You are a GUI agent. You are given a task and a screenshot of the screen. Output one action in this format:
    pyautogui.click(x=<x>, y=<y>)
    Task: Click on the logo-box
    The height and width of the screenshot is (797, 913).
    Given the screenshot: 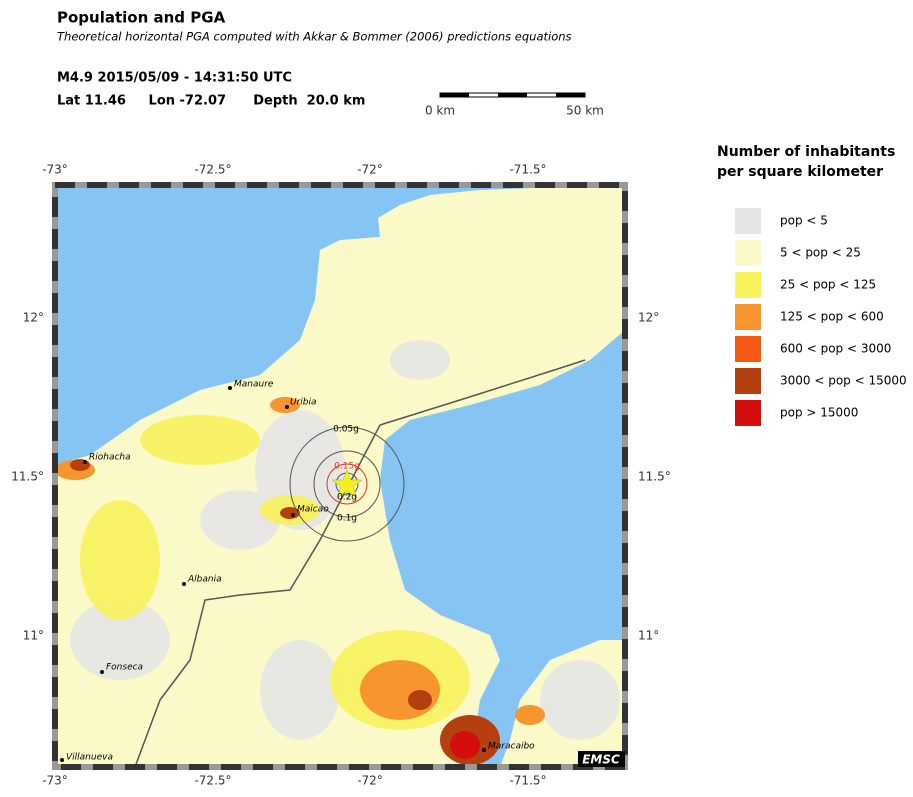 What is the action you would take?
    pyautogui.click(x=601, y=759)
    